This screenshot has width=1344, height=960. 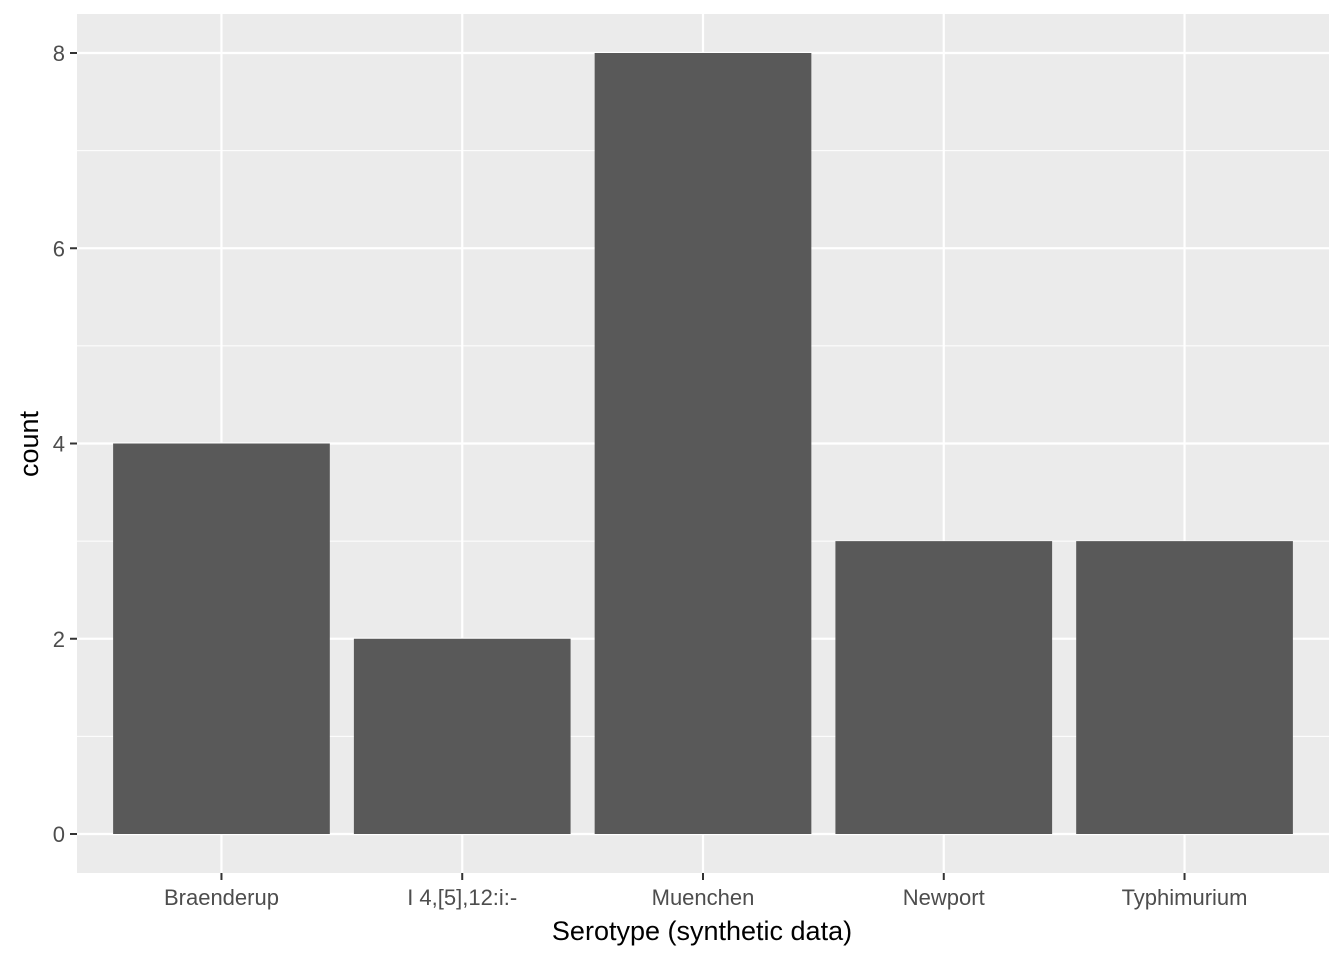 What do you see at coordinates (59, 444) in the screenshot?
I see `y-tick-label: 4` at bounding box center [59, 444].